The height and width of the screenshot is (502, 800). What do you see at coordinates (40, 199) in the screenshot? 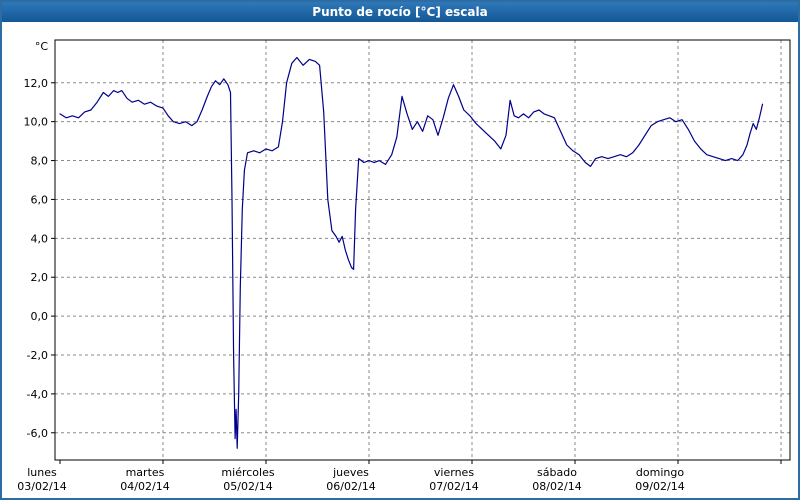
I see `y-axis-tick-label: 6,0` at bounding box center [40, 199].